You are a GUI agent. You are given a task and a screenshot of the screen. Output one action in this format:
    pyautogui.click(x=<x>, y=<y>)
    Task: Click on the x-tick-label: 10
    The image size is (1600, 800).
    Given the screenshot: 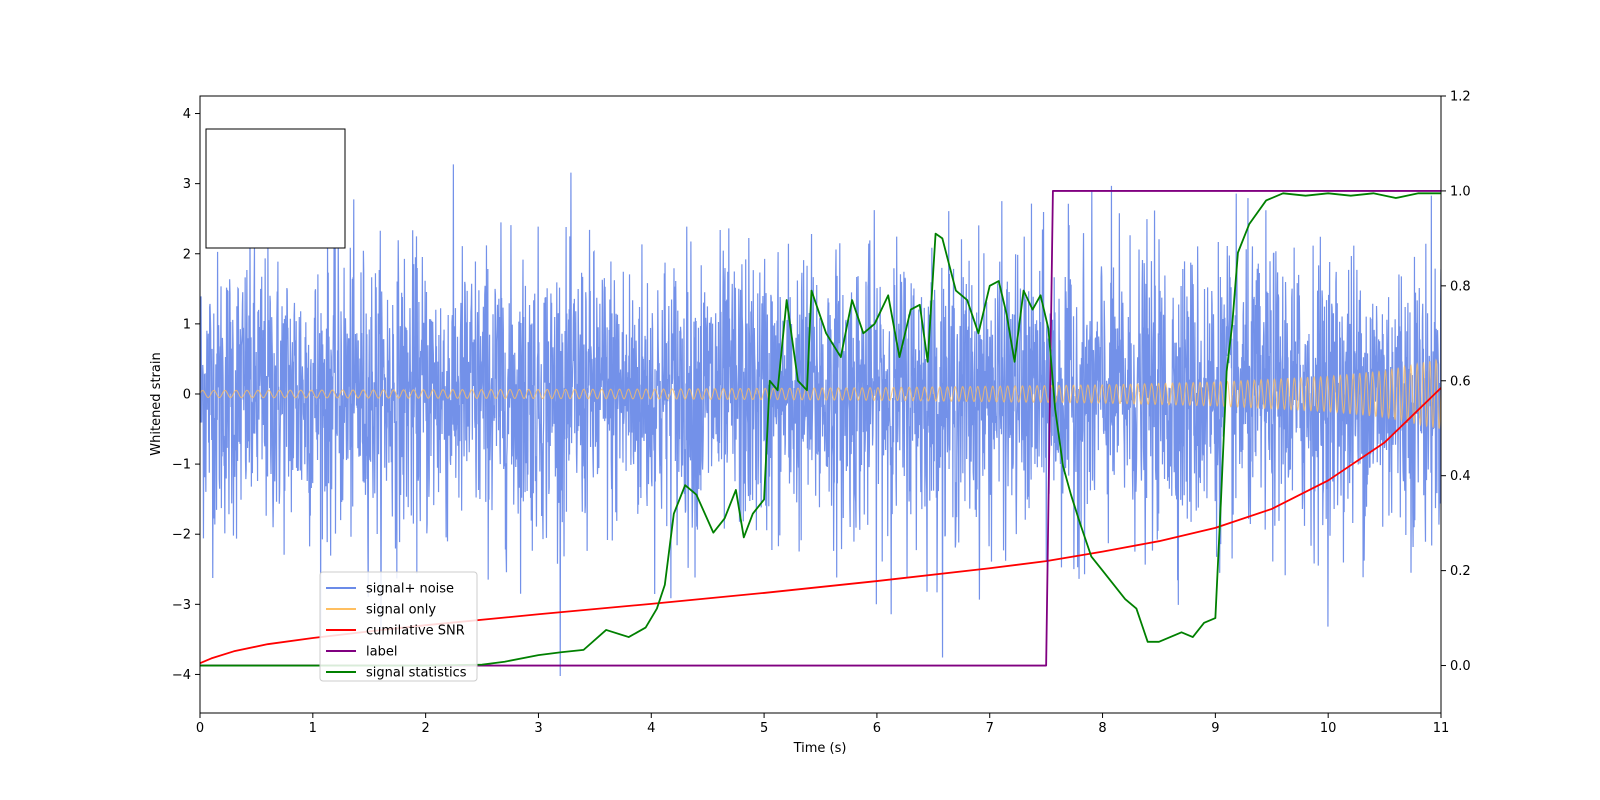 What is the action you would take?
    pyautogui.click(x=1328, y=728)
    